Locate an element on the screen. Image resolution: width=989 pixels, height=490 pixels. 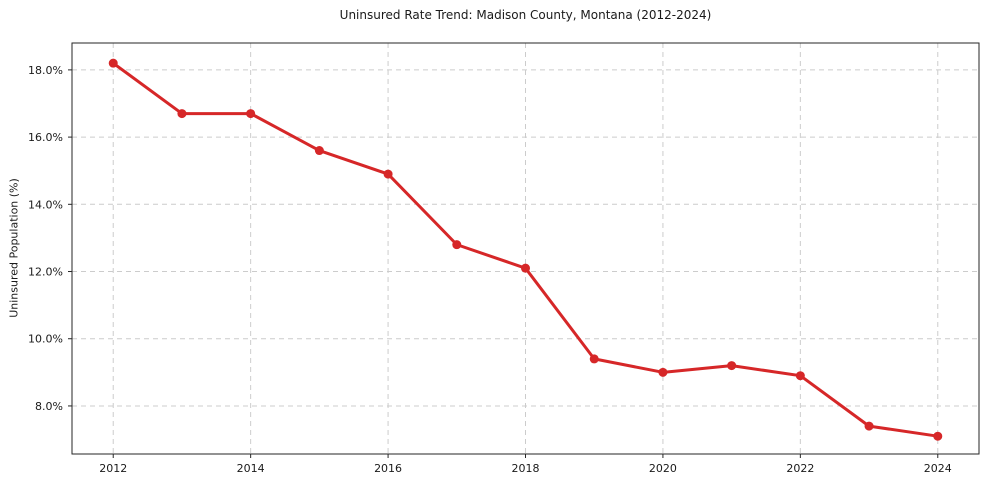
x-tick-label: 2022 is located at coordinates (800, 468).